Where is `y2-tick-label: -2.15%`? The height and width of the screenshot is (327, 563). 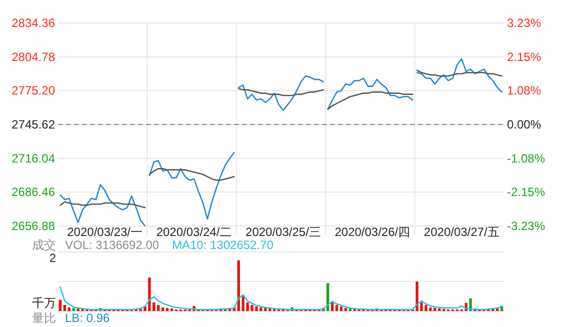 y2-tick-label: -2.15% is located at coordinates (526, 192).